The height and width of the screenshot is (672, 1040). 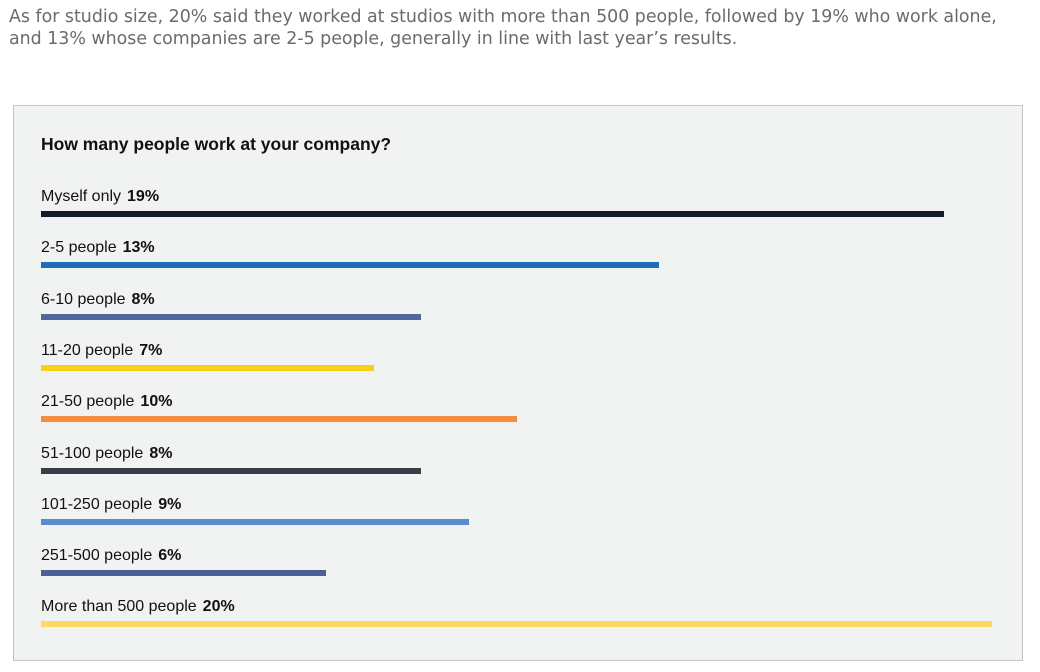 What do you see at coordinates (170, 504) in the screenshot?
I see `value-label: 9%` at bounding box center [170, 504].